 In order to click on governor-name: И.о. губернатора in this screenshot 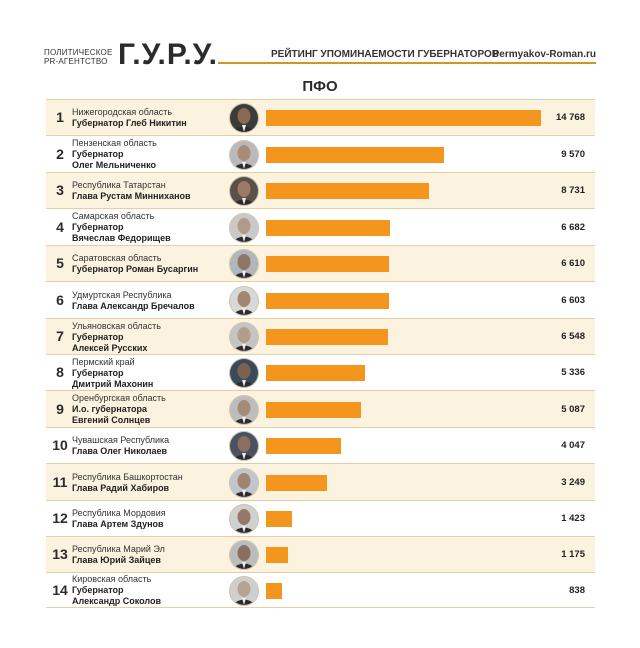, I will do `click(110, 409)`.